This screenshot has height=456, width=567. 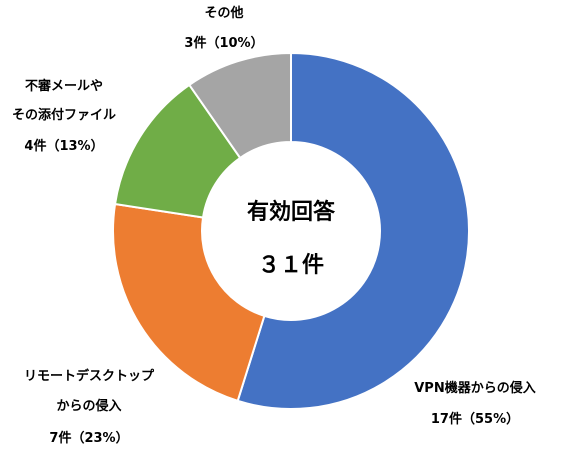 What do you see at coordinates (474, 403) in the screenshot?
I see `slice-label-vpn: VPN機器からの侵入 17件（55%）` at bounding box center [474, 403].